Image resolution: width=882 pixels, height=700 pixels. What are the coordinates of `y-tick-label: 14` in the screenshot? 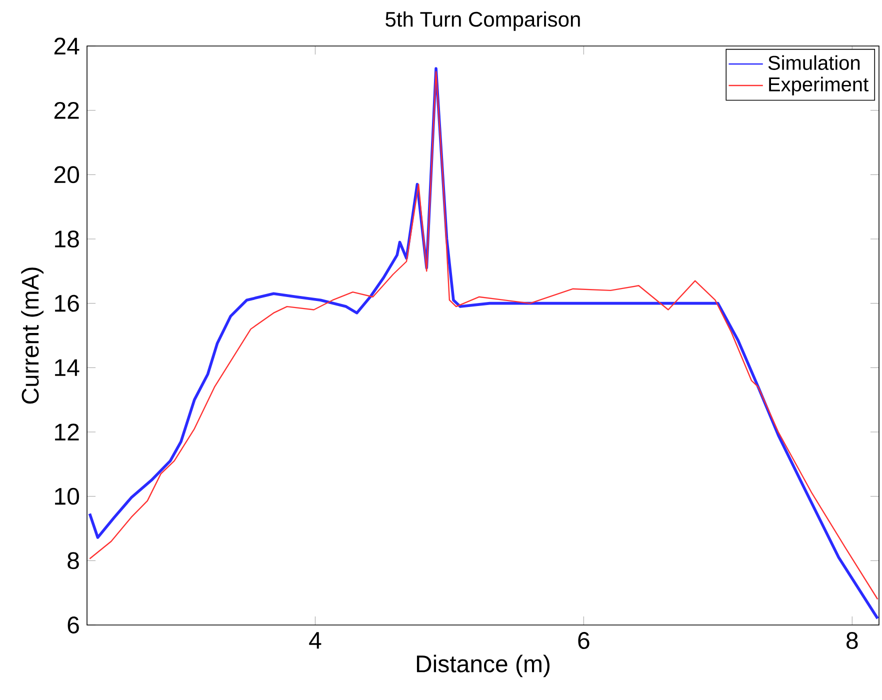 It's located at (67, 367).